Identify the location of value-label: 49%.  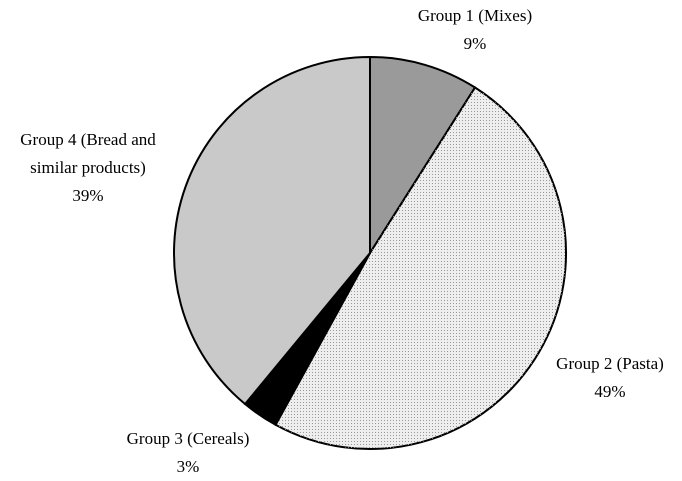
(610, 391).